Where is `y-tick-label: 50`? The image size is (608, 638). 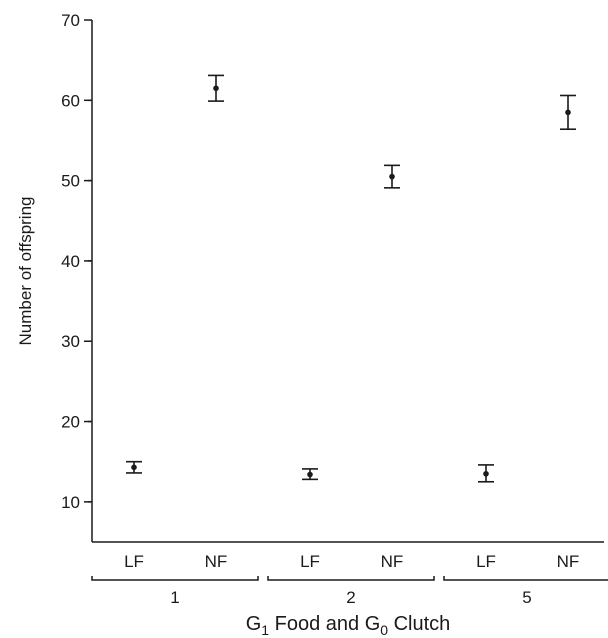 y-tick-label: 50 is located at coordinates (70, 181).